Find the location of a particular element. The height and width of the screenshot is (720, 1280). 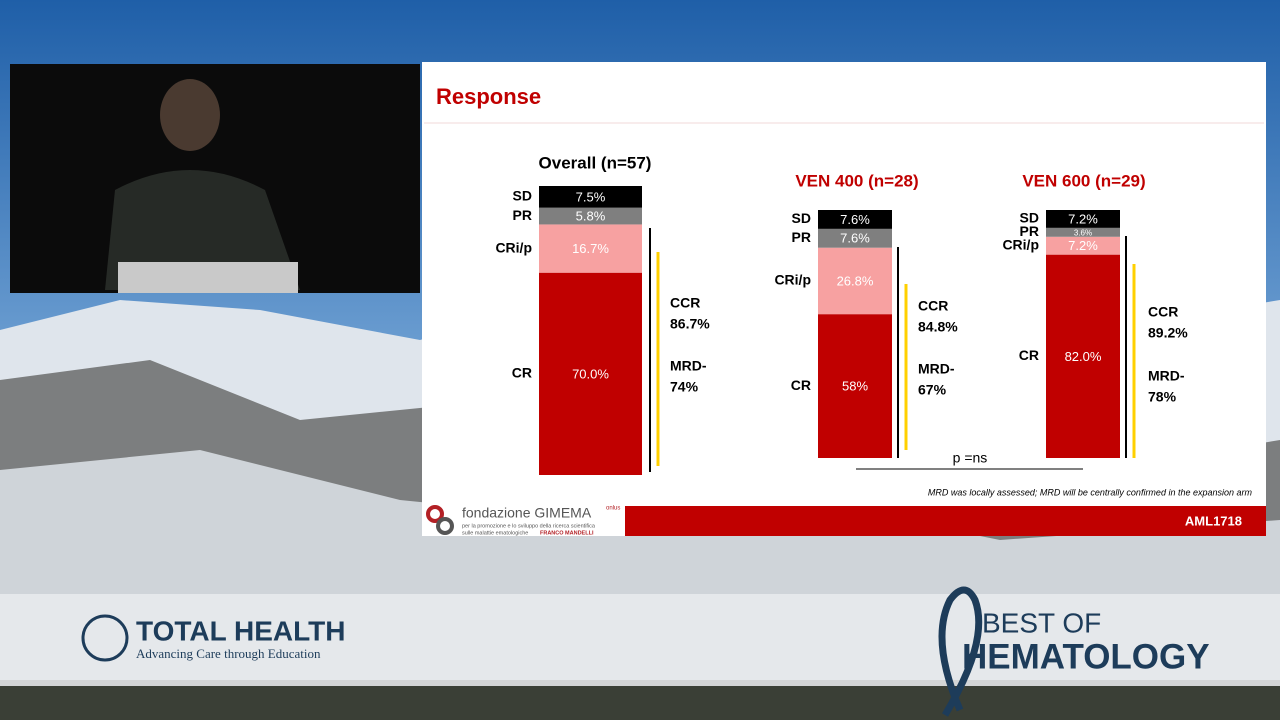

value-label: 5.8% is located at coordinates (591, 215).